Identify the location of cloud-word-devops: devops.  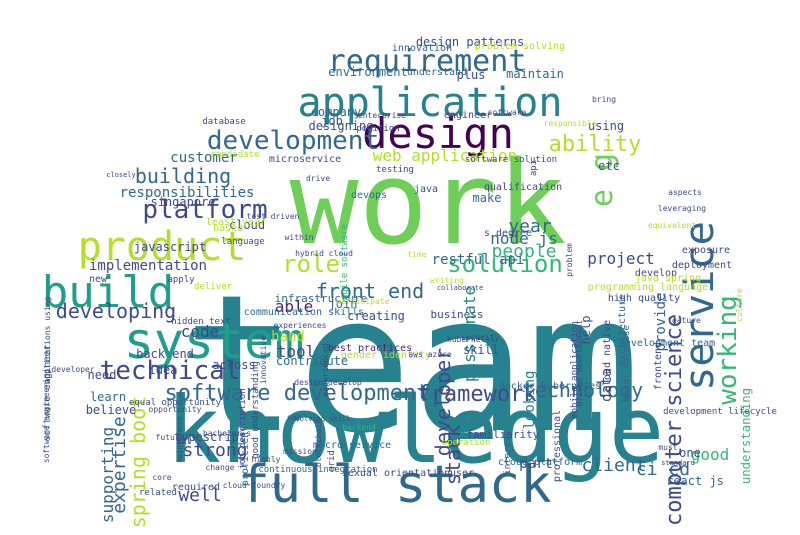
(369, 195).